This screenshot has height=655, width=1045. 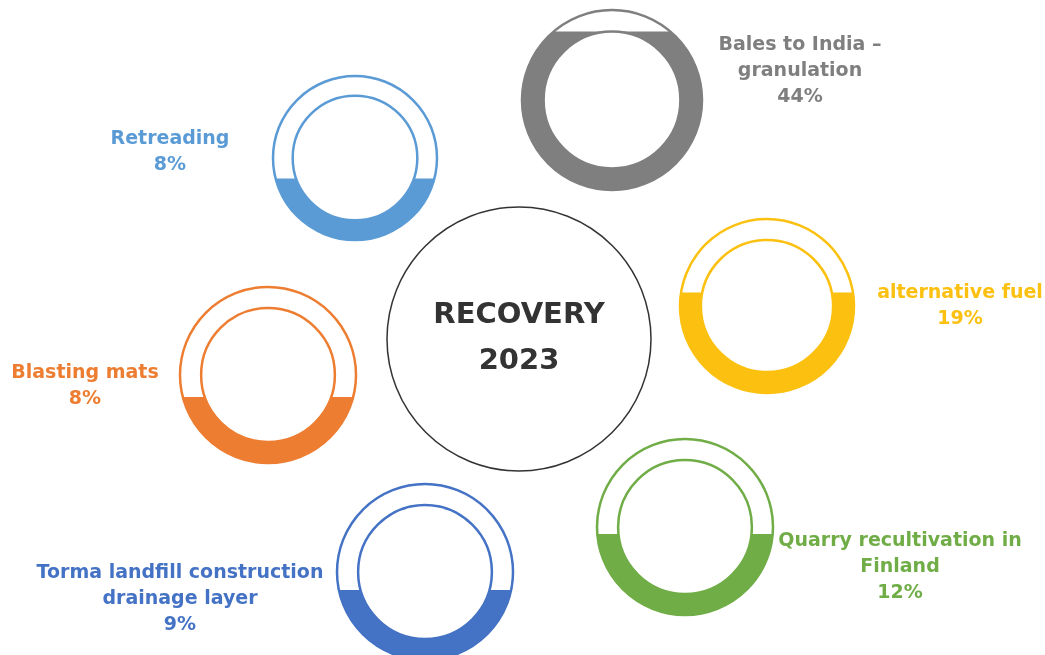 What do you see at coordinates (85, 371) in the screenshot?
I see `category-label: Blasting mats` at bounding box center [85, 371].